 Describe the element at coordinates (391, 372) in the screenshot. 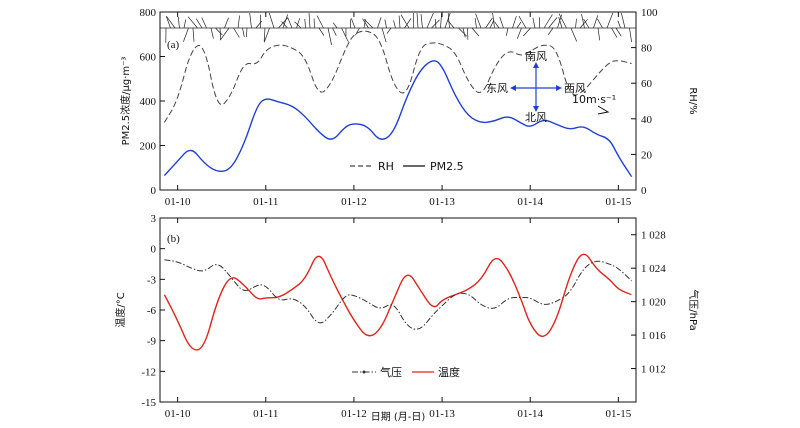

I see `legend-pressure-label: 气压` at that location.